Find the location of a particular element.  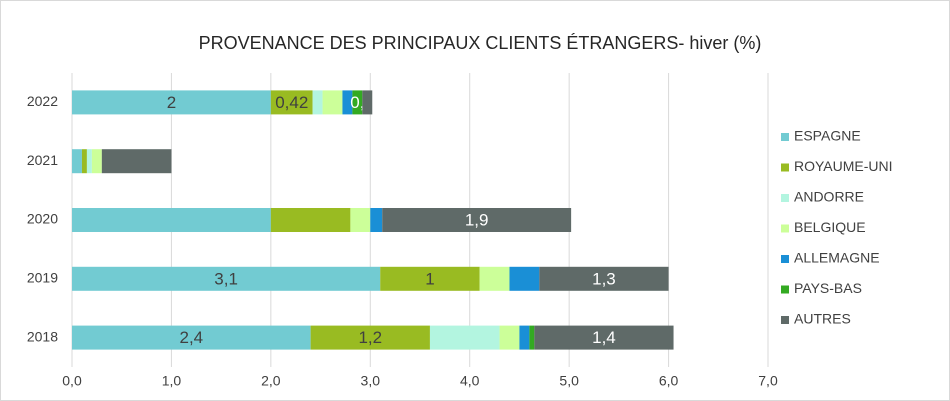

value-label: 0, is located at coordinates (357, 102).